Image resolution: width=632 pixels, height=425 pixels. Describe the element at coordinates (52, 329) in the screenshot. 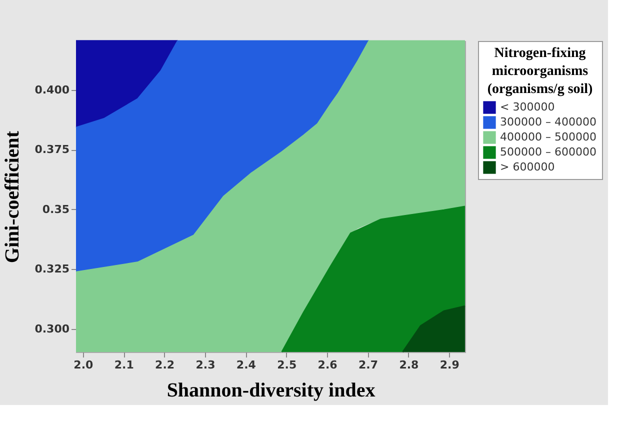

I see `y-tick-label: 0.300` at that location.